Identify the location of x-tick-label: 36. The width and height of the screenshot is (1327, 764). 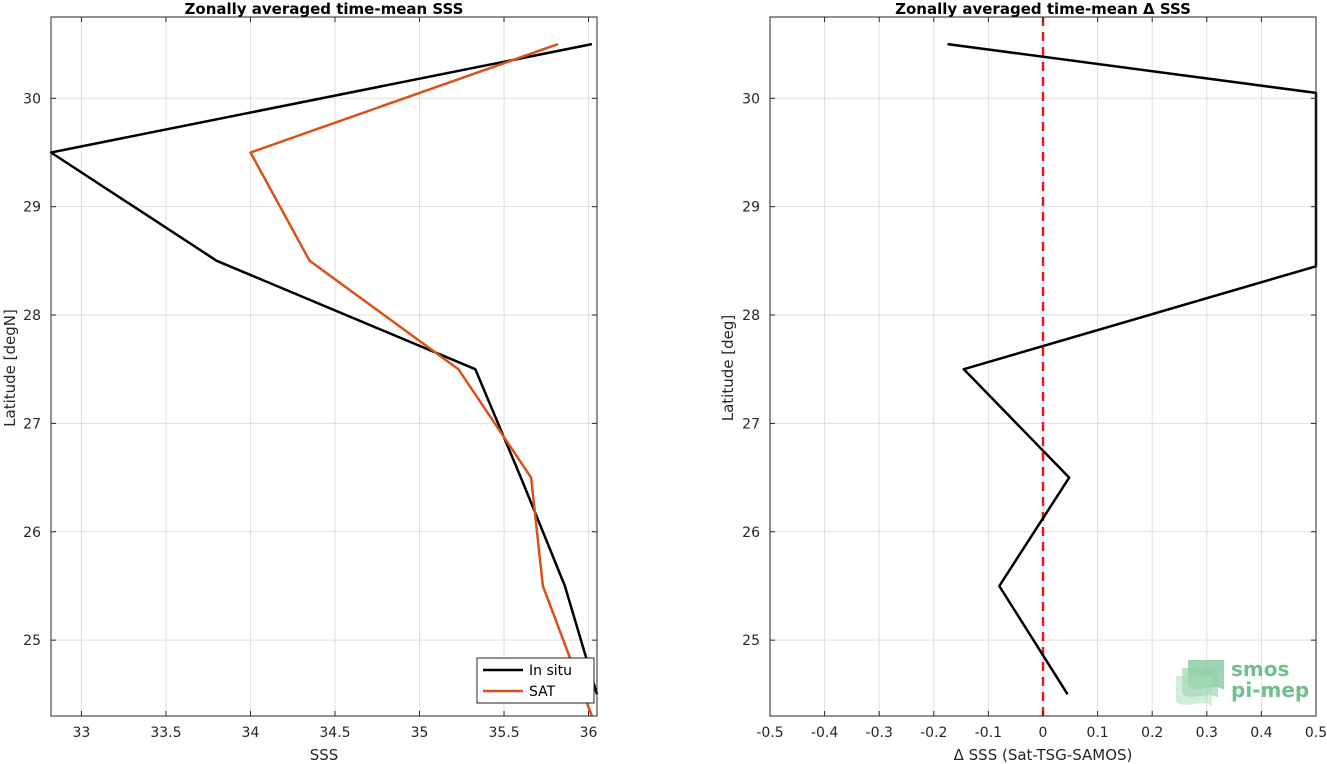
(589, 733).